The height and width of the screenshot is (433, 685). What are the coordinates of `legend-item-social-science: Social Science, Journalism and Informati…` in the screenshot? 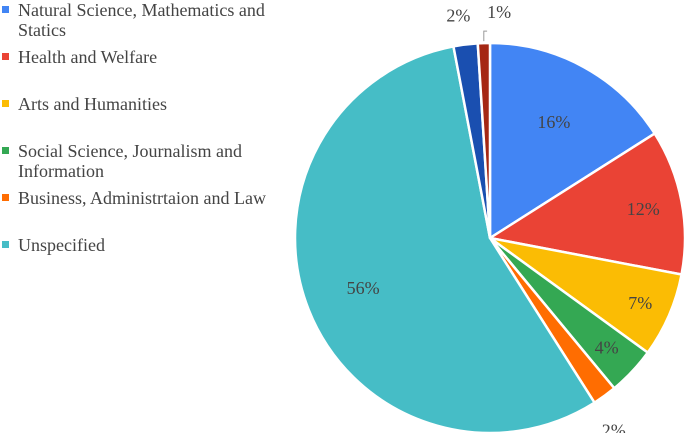 It's located at (152, 161).